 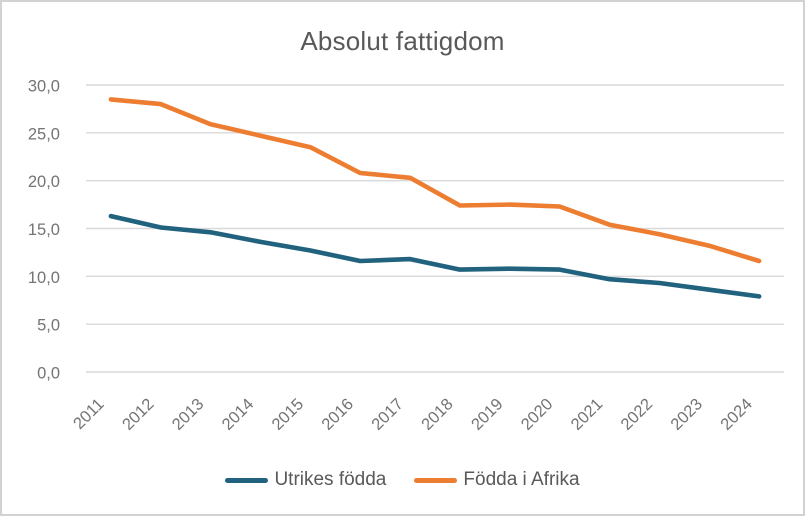 I want to click on y-tick-label: 5,0, so click(x=48, y=326).